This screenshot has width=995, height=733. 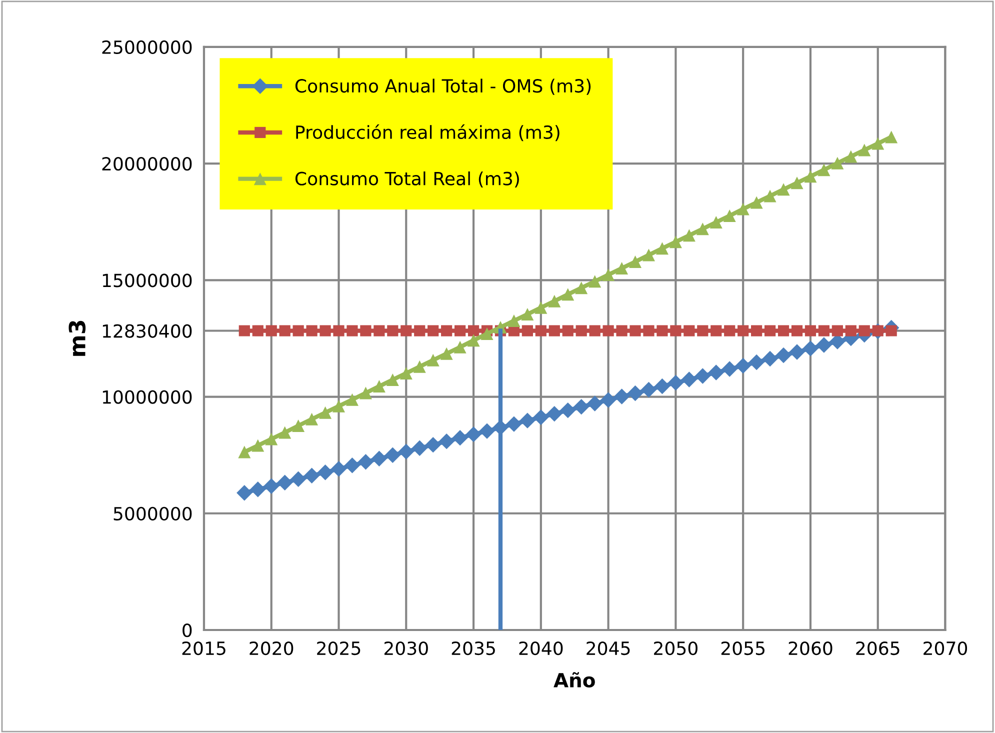 What do you see at coordinates (574, 680) in the screenshot?
I see `x-axis-title: Año` at bounding box center [574, 680].